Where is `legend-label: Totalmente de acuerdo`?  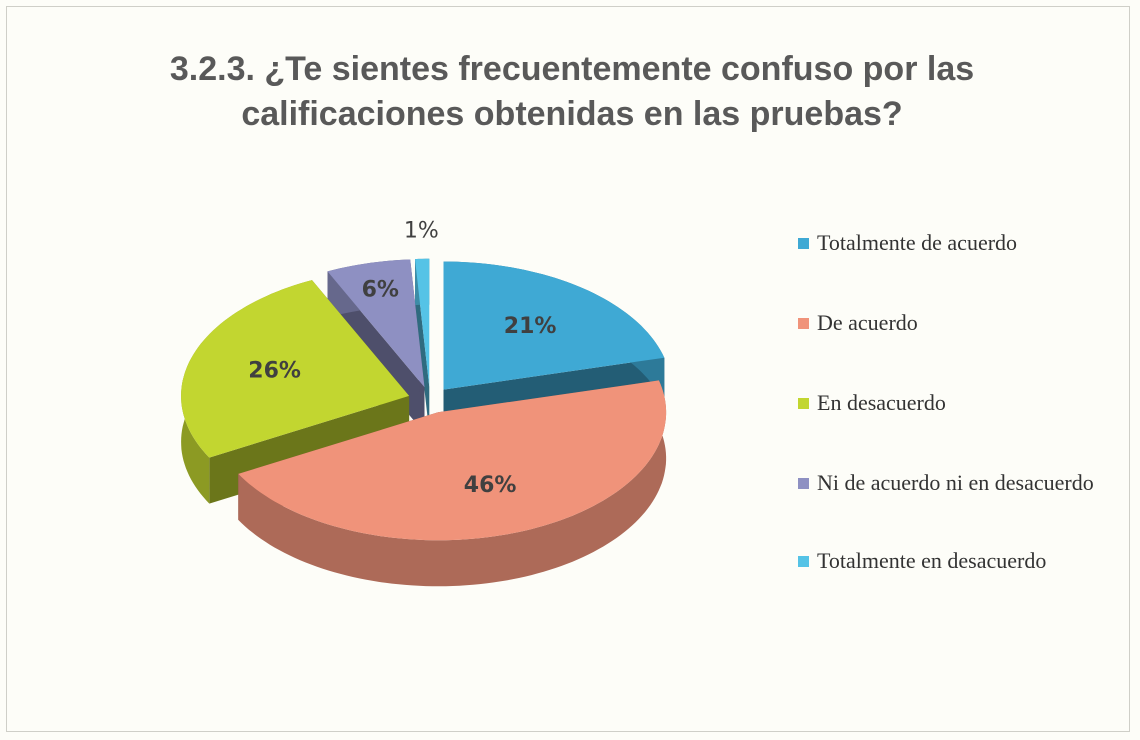
legend-label: Totalmente de acuerdo is located at coordinates (917, 242).